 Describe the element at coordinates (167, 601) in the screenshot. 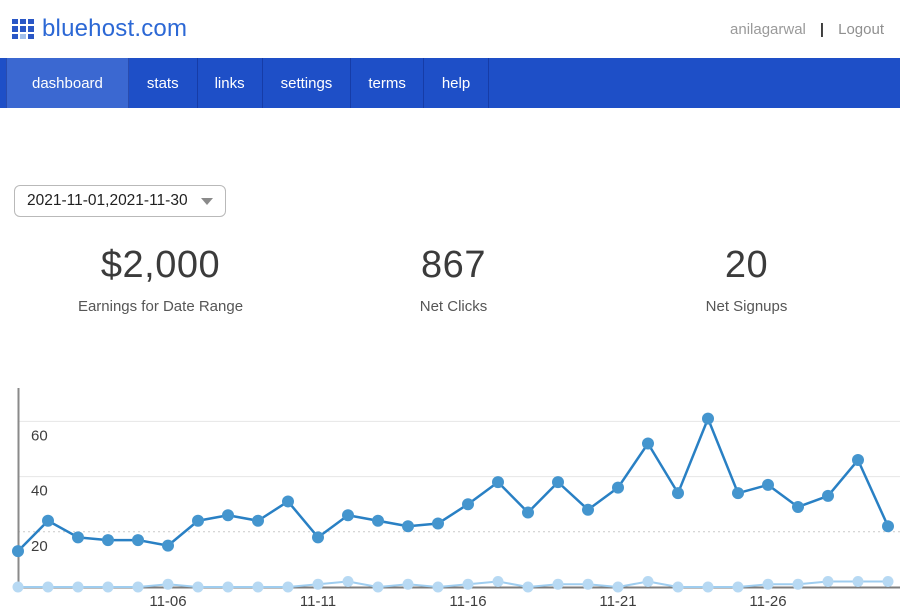

I see `x-axis-label: 11-06` at that location.